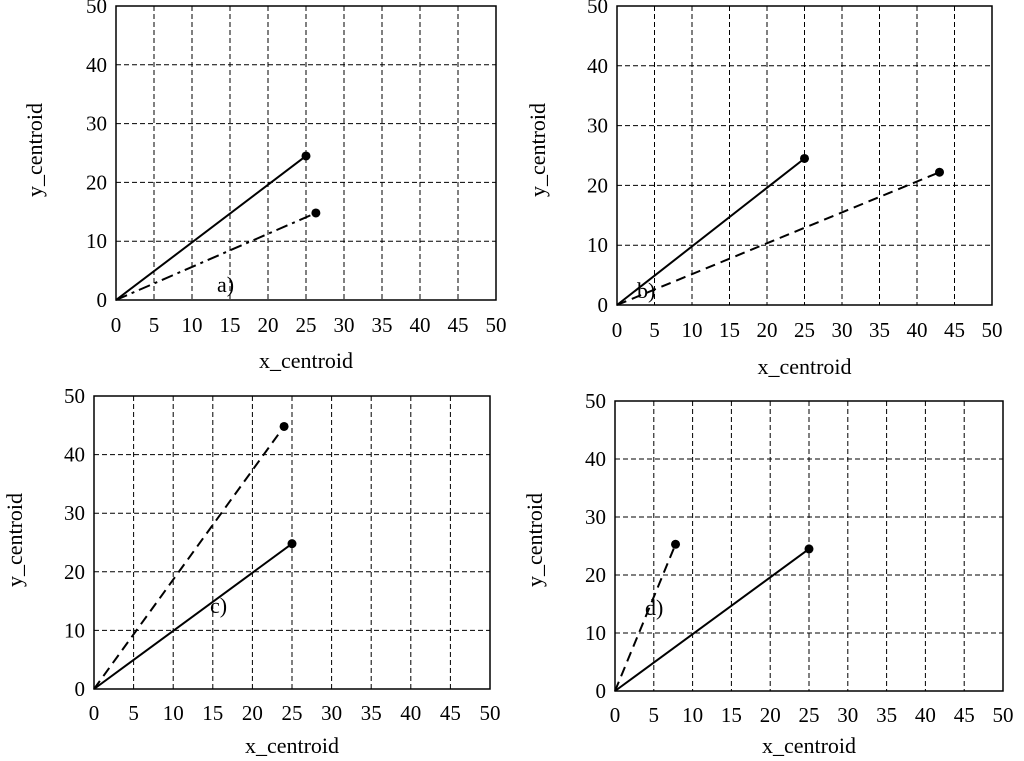  I want to click on panel-label: b), so click(646, 290).